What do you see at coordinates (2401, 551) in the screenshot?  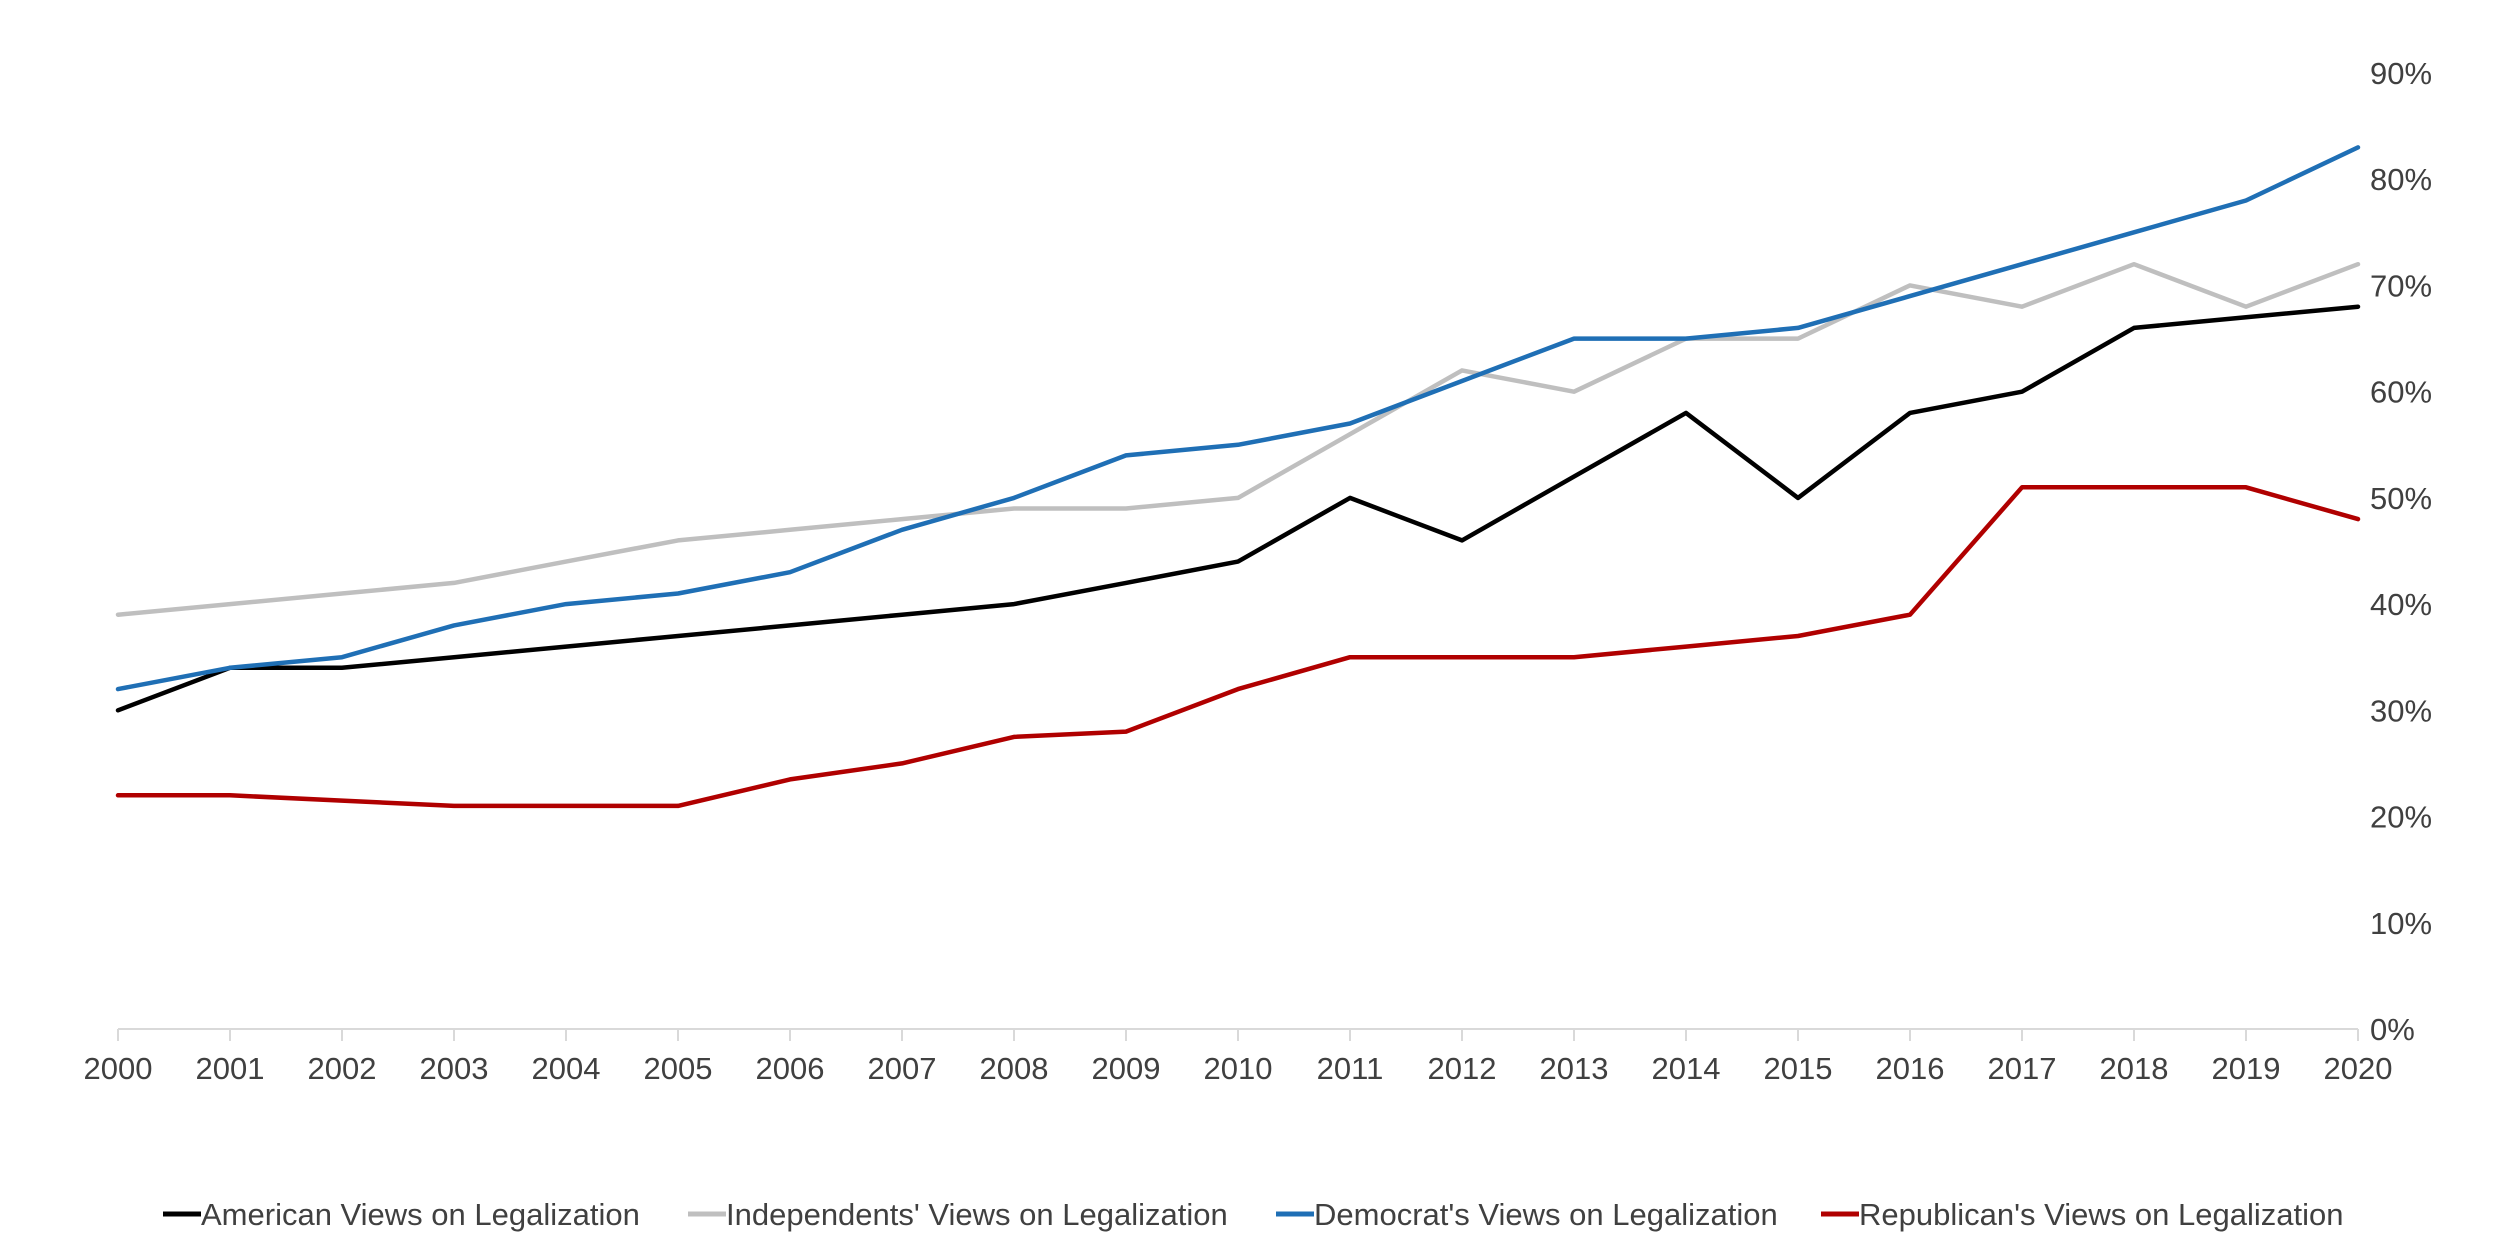 I see `y-axis: 0% 10% 20% 30% 40% 50% 60% 70% 80% 90%` at bounding box center [2401, 551].